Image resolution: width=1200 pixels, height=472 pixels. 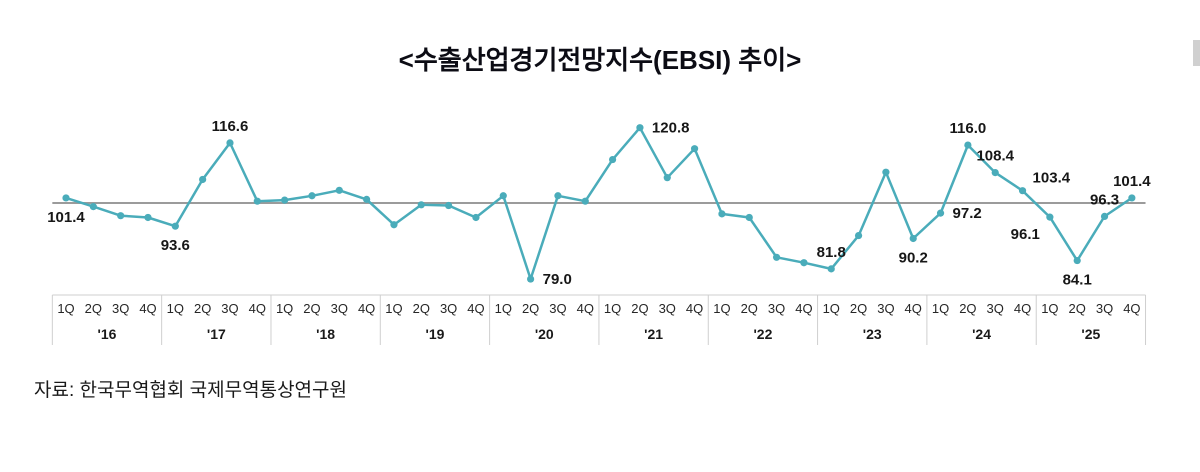 What do you see at coordinates (216, 334) in the screenshot?
I see `x-axis-year-label: '17` at bounding box center [216, 334].